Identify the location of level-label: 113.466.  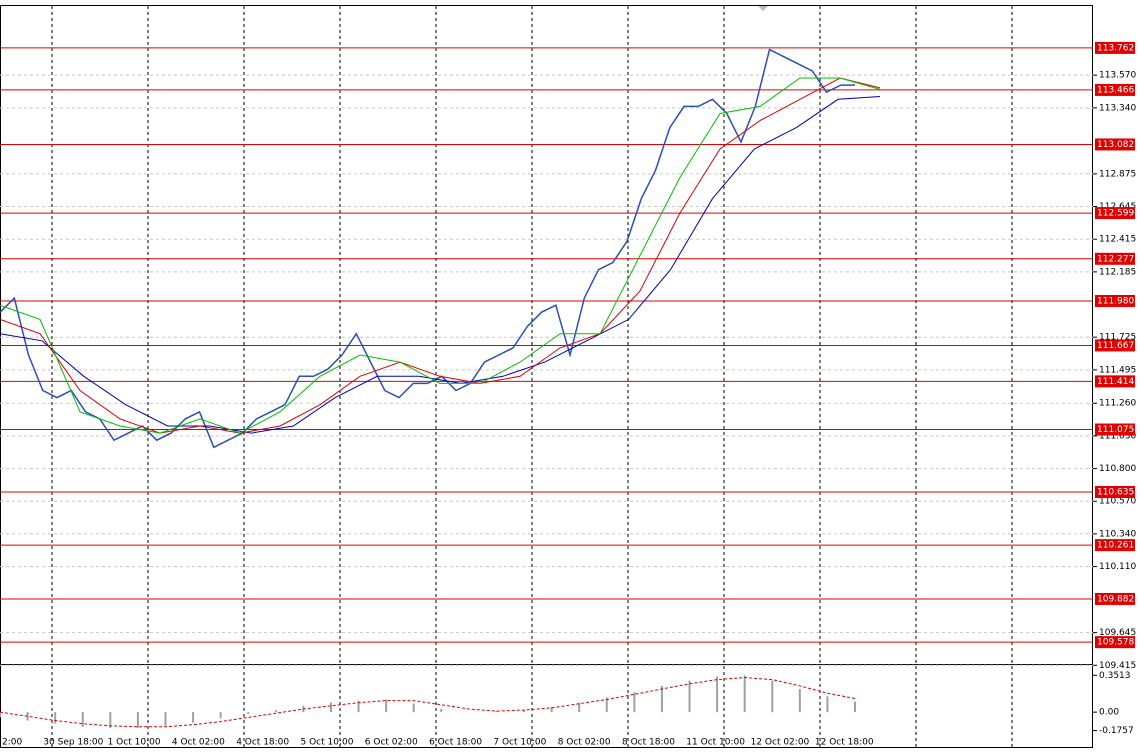
(1115, 90).